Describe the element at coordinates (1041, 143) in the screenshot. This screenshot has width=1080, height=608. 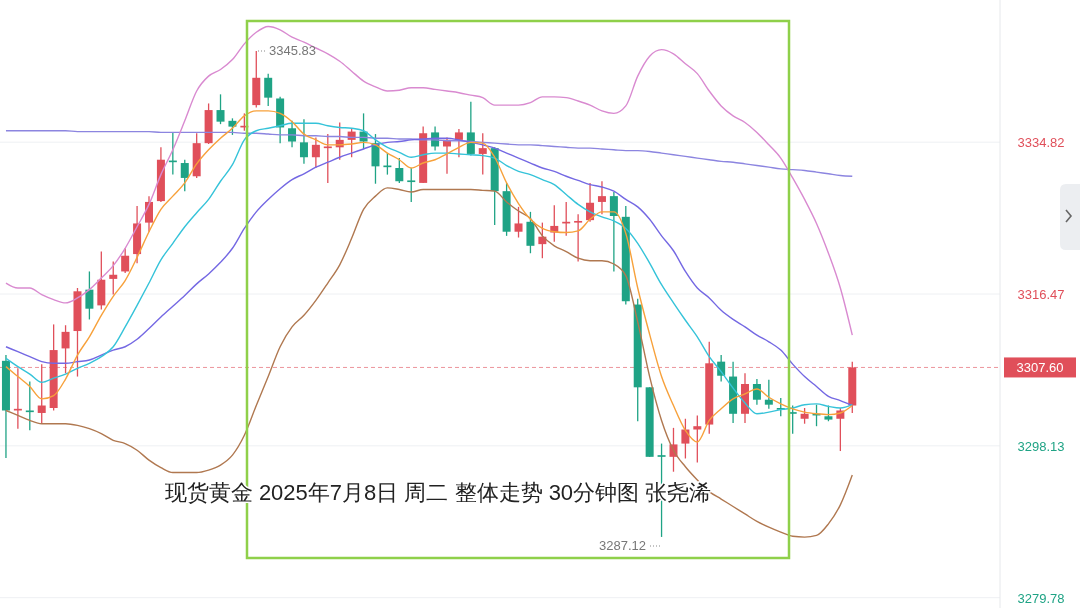
I see `y-tick-label: 3334.82` at that location.